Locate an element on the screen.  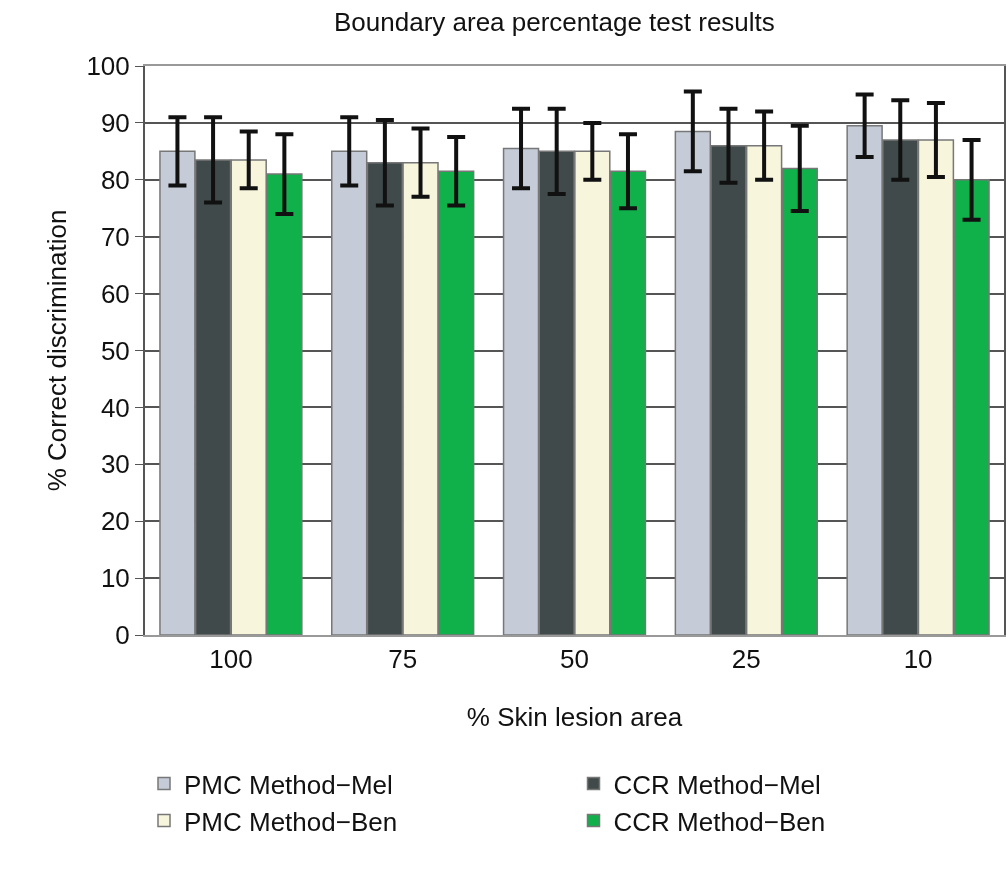
y-tick-label: 70 is located at coordinates (115, 236).